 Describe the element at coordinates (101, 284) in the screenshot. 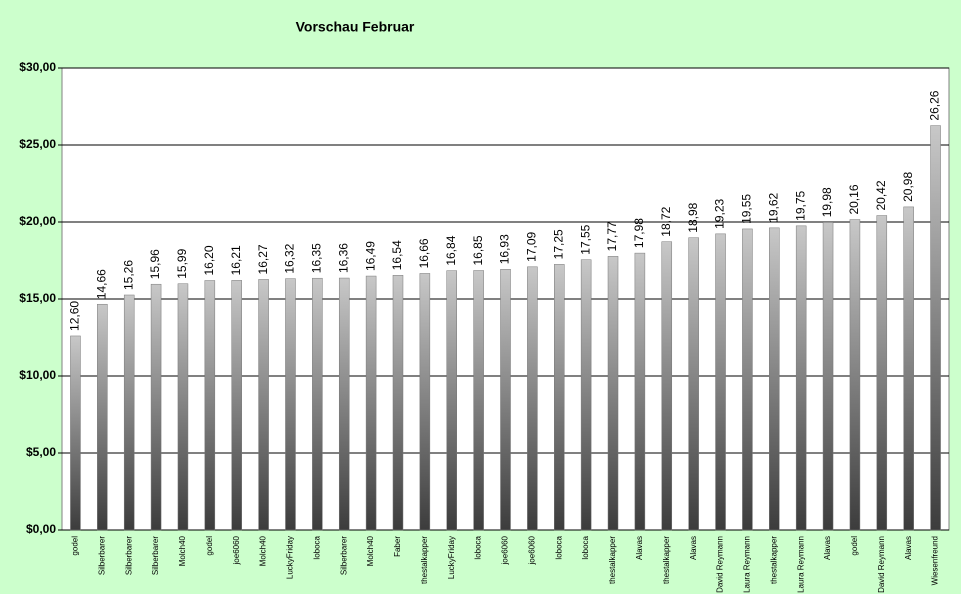

I see `value-label: 14,66` at that location.